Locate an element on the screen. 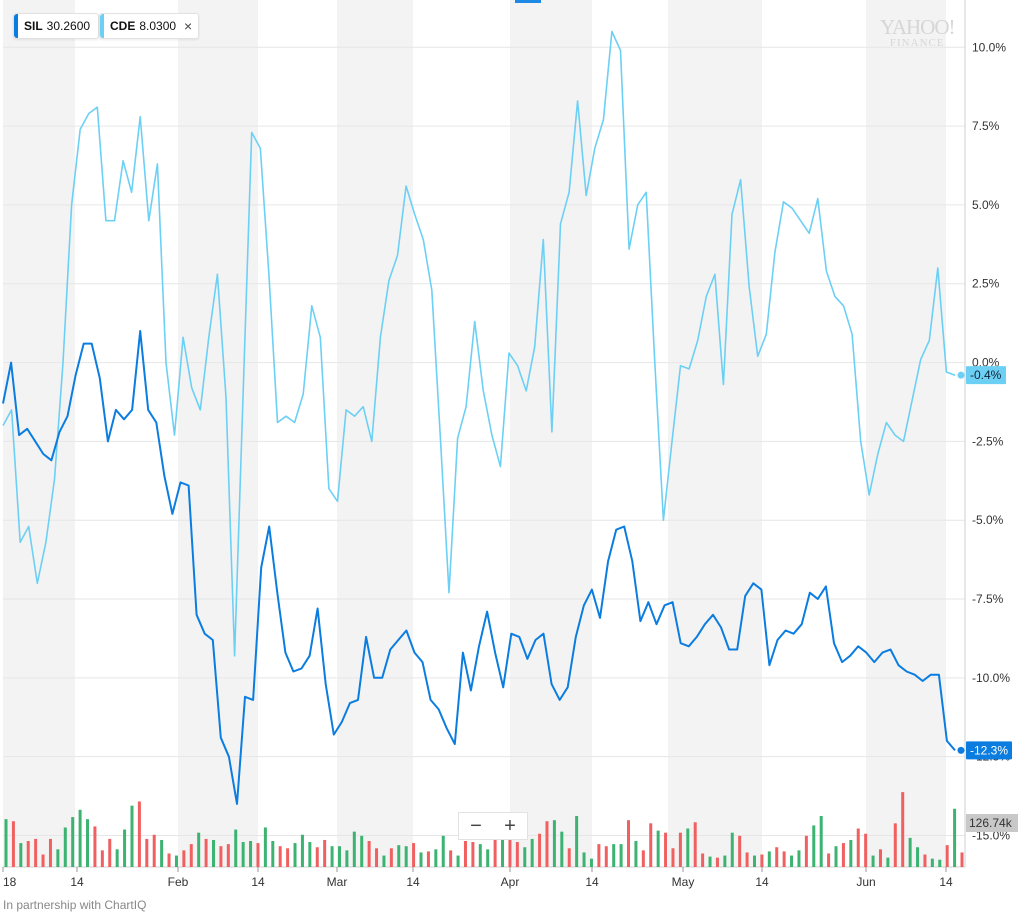 This screenshot has height=912, width=1021. y-tick-label: -7.5% is located at coordinates (988, 599).